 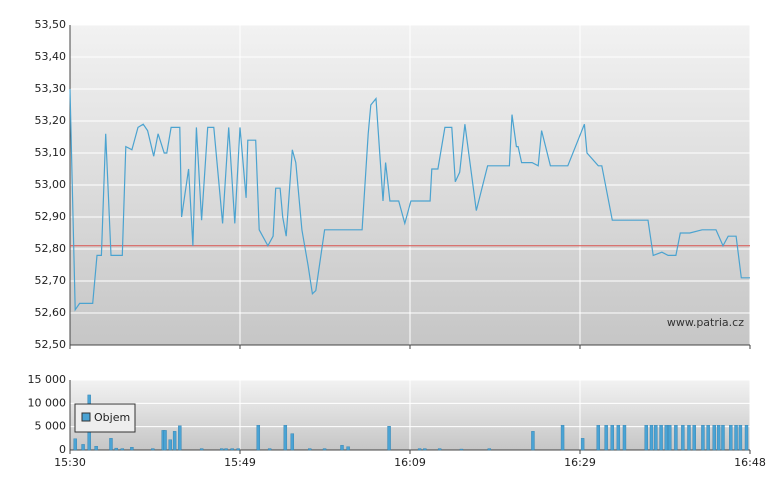 I want to click on y-tick-label: 53,30, so click(x=51, y=88).